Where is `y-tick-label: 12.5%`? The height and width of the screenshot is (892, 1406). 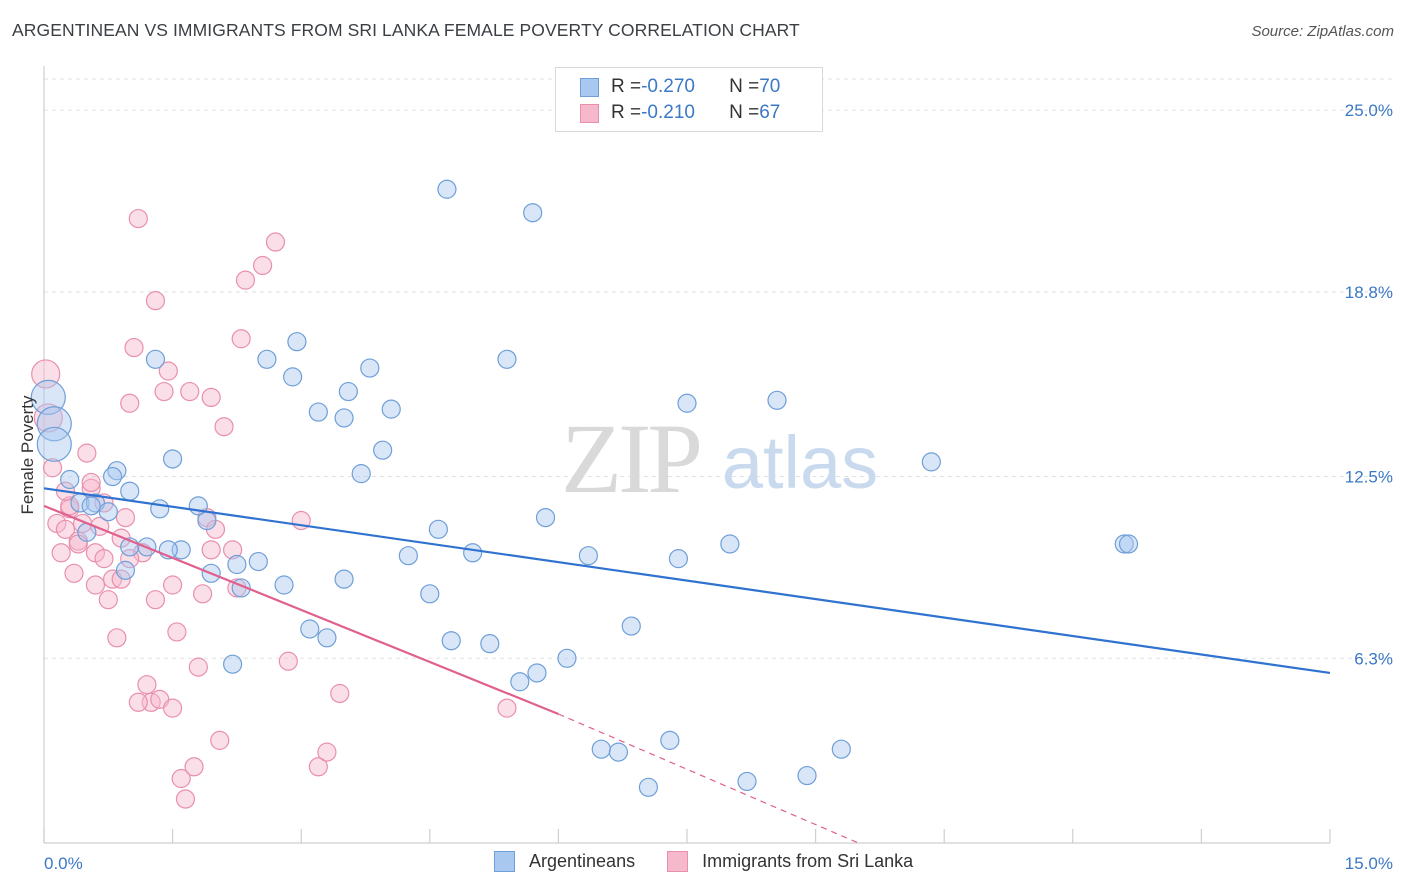
y-tick-label: 12.5% is located at coordinates (1369, 477).